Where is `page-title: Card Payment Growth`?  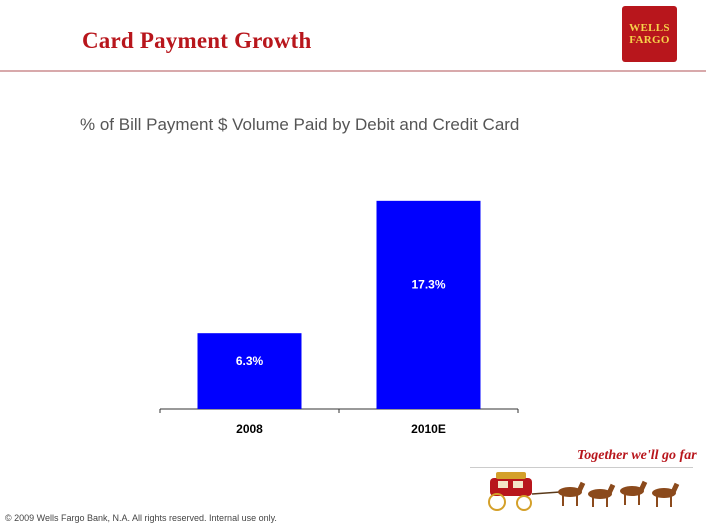
page-title: Card Payment Growth is located at coordinates (197, 40).